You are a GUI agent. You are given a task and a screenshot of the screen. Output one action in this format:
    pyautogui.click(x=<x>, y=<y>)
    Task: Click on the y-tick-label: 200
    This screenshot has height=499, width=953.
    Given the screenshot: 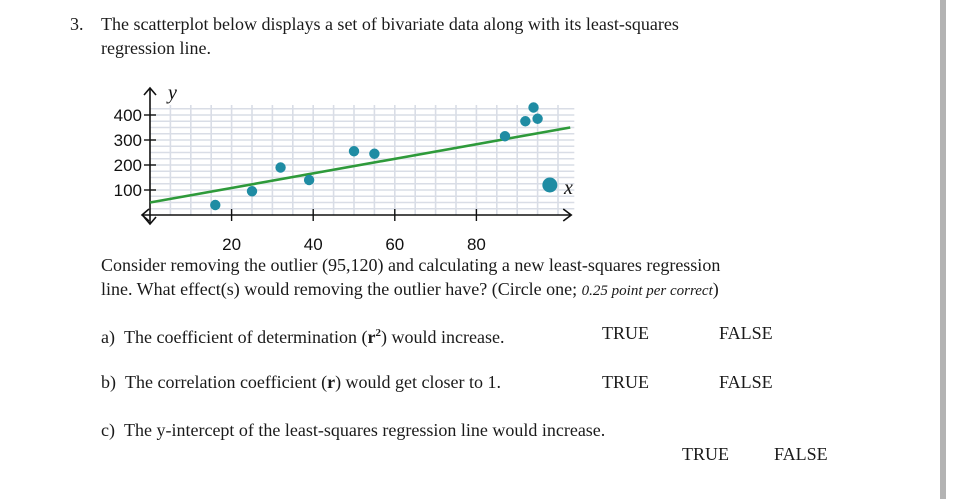 What is the action you would take?
    pyautogui.click(x=128, y=165)
    